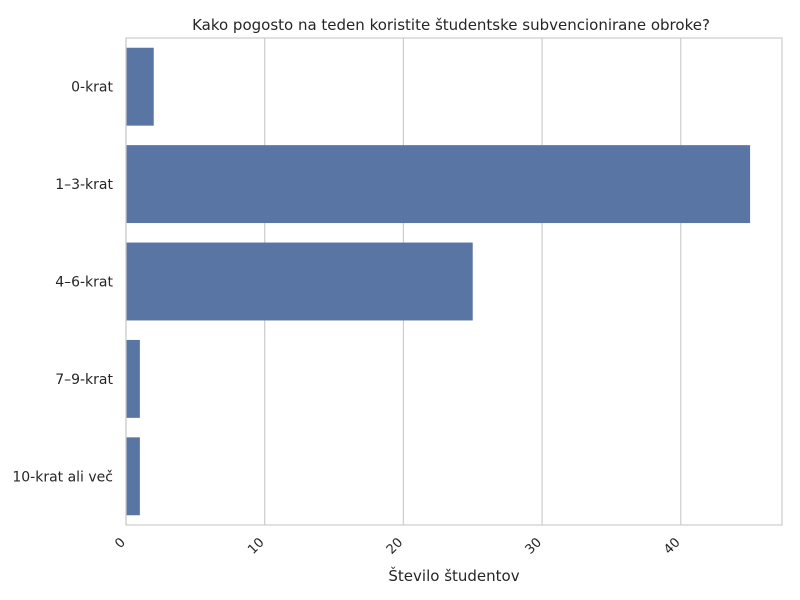 The height and width of the screenshot is (600, 800). I want to click on x-axis-label: Število študentov, so click(453, 575).